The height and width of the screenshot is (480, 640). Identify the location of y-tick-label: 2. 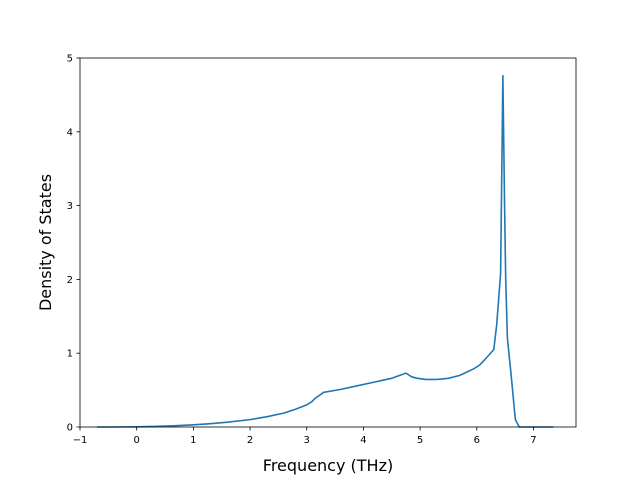
(70, 280).